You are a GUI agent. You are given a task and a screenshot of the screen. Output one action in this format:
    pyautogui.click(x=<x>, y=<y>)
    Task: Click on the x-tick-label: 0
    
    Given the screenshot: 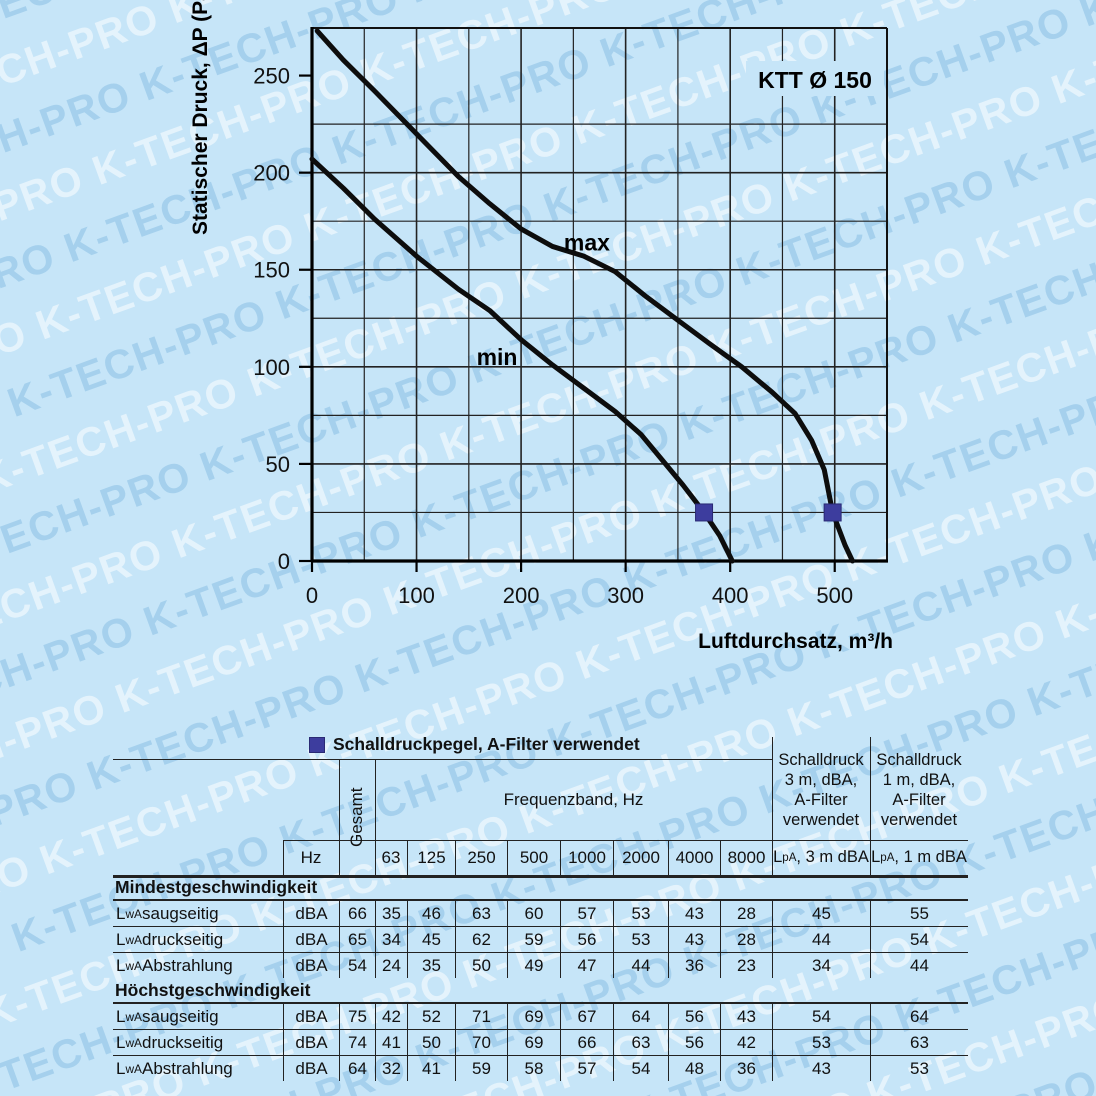 What is the action you would take?
    pyautogui.click(x=312, y=595)
    